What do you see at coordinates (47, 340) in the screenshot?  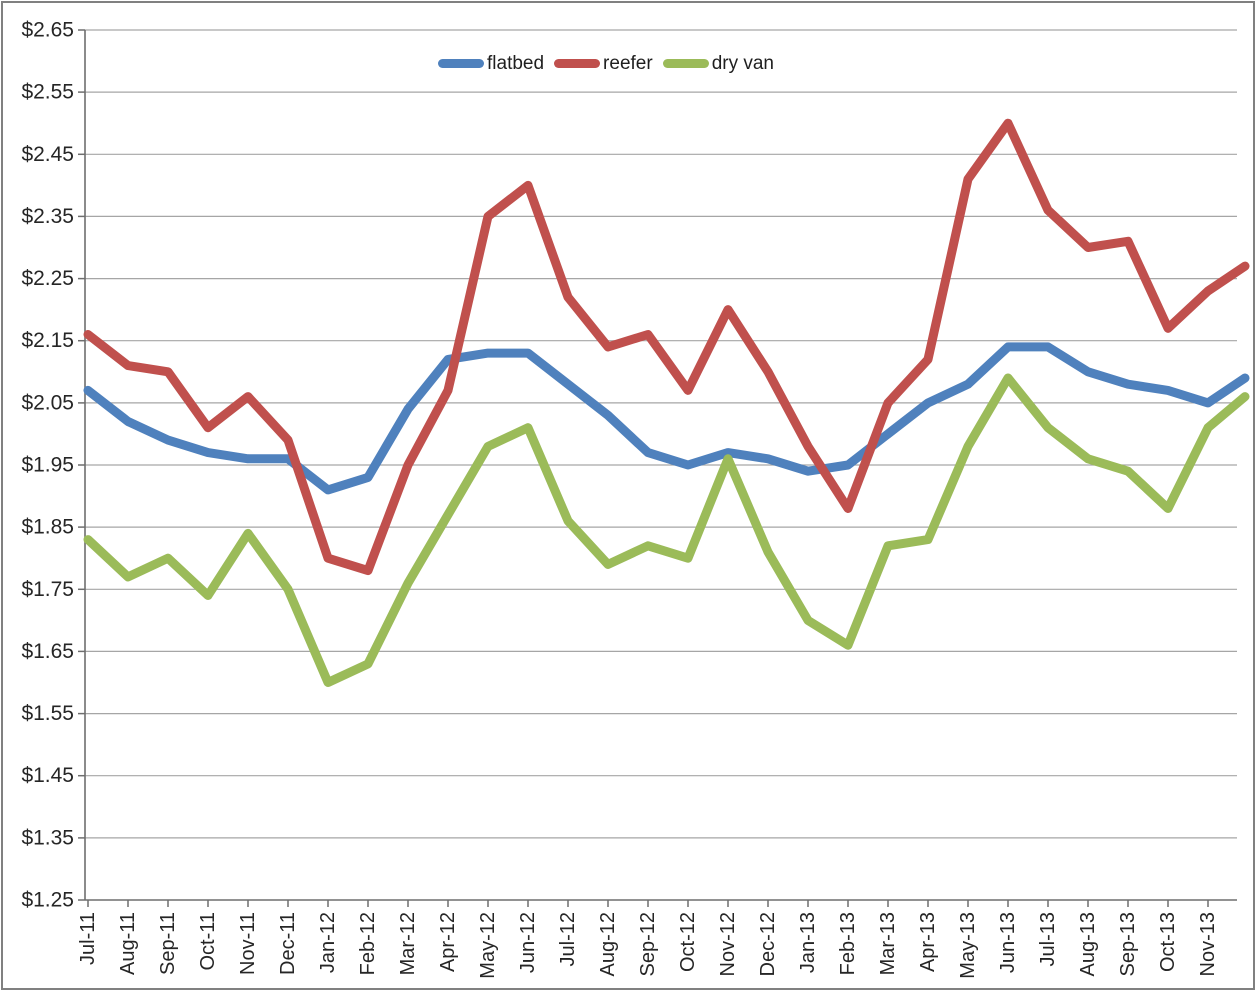 I see `y-axis-label: $2.15` at bounding box center [47, 340].